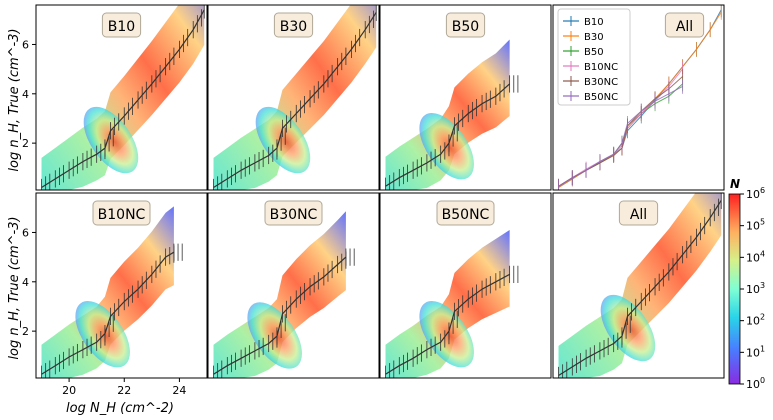  I want to click on colorbar-tick-label: 10⁶, so click(755, 193).